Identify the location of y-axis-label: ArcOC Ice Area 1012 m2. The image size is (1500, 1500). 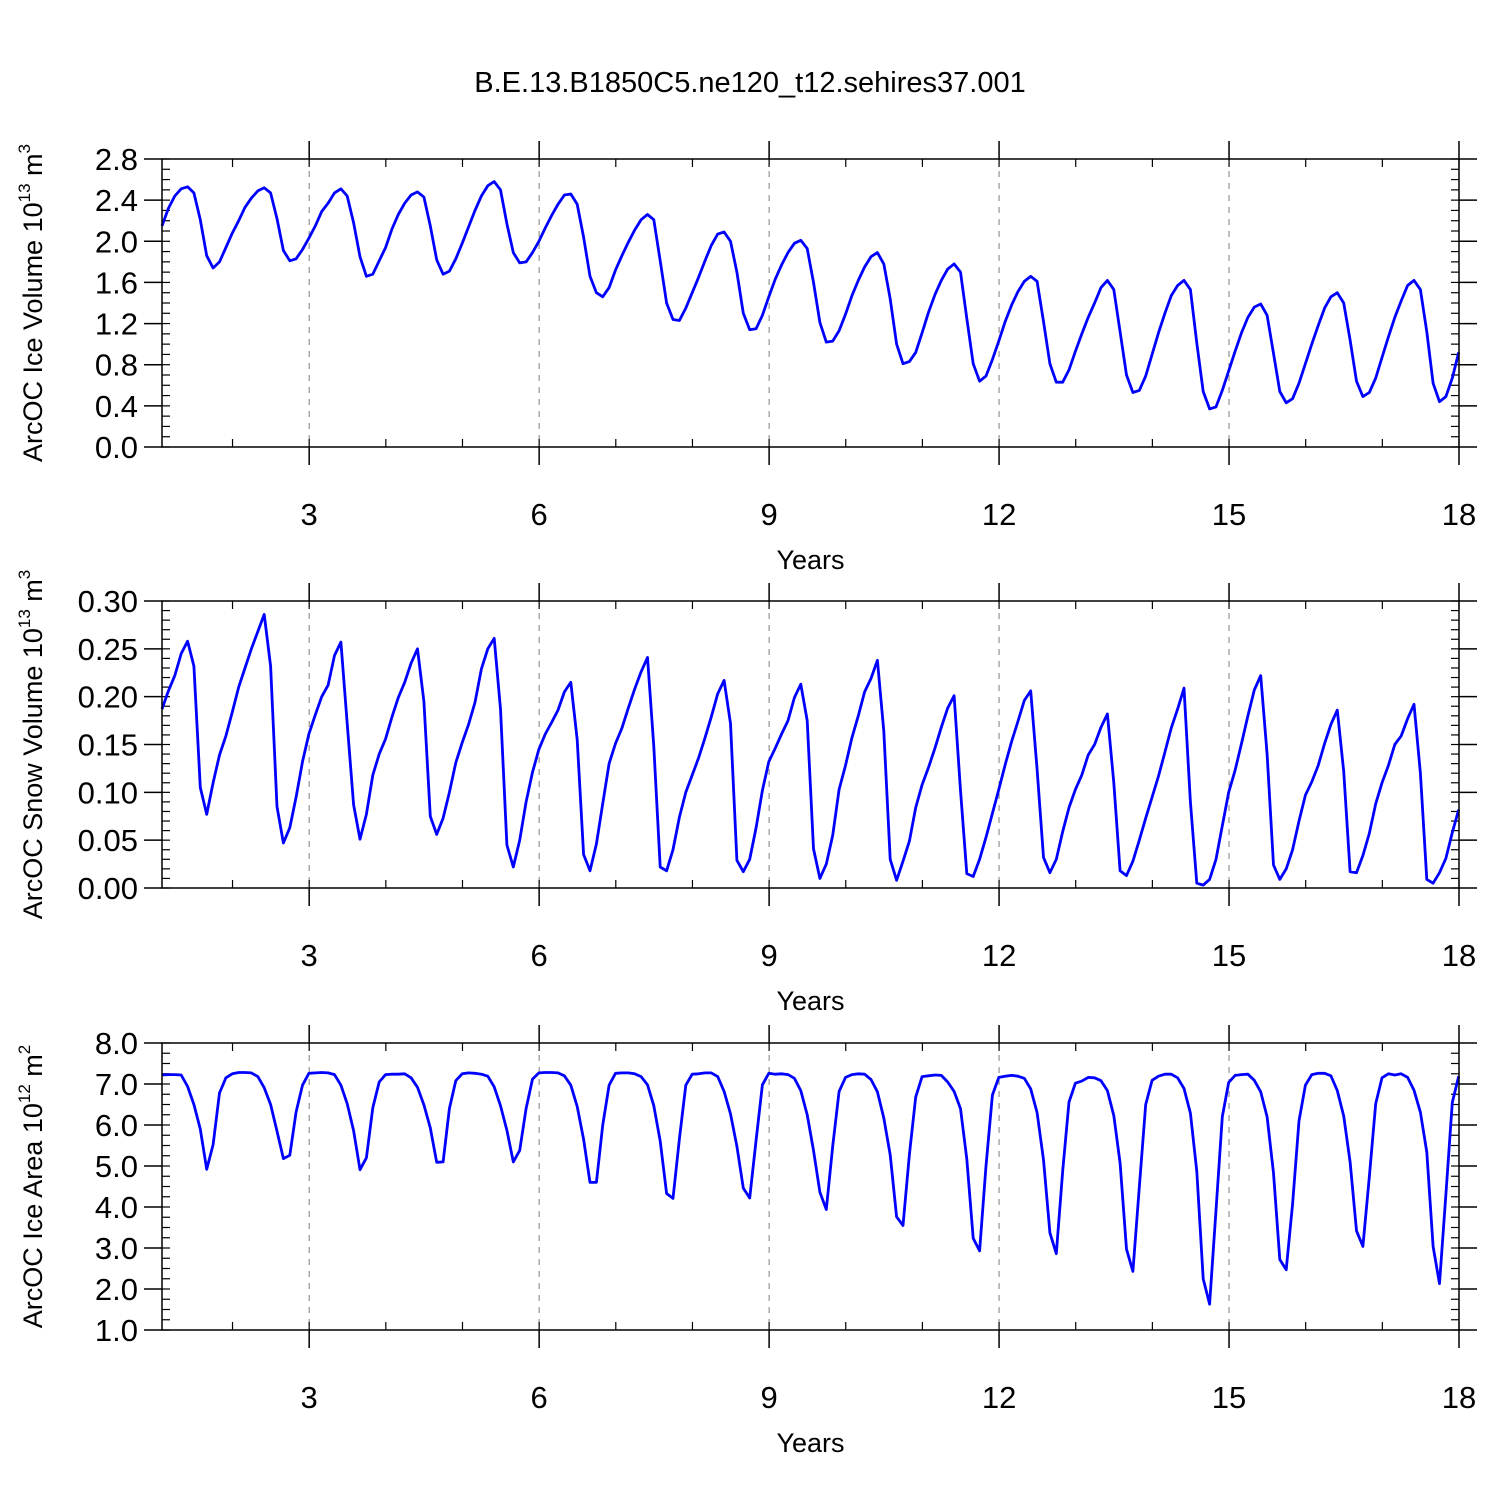
(31, 1187).